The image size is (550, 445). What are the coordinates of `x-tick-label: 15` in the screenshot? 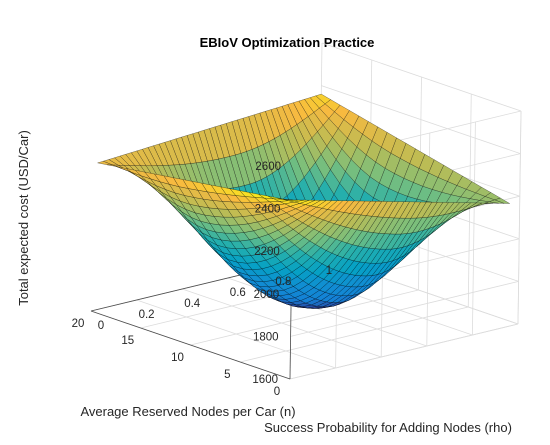 It's located at (127, 341).